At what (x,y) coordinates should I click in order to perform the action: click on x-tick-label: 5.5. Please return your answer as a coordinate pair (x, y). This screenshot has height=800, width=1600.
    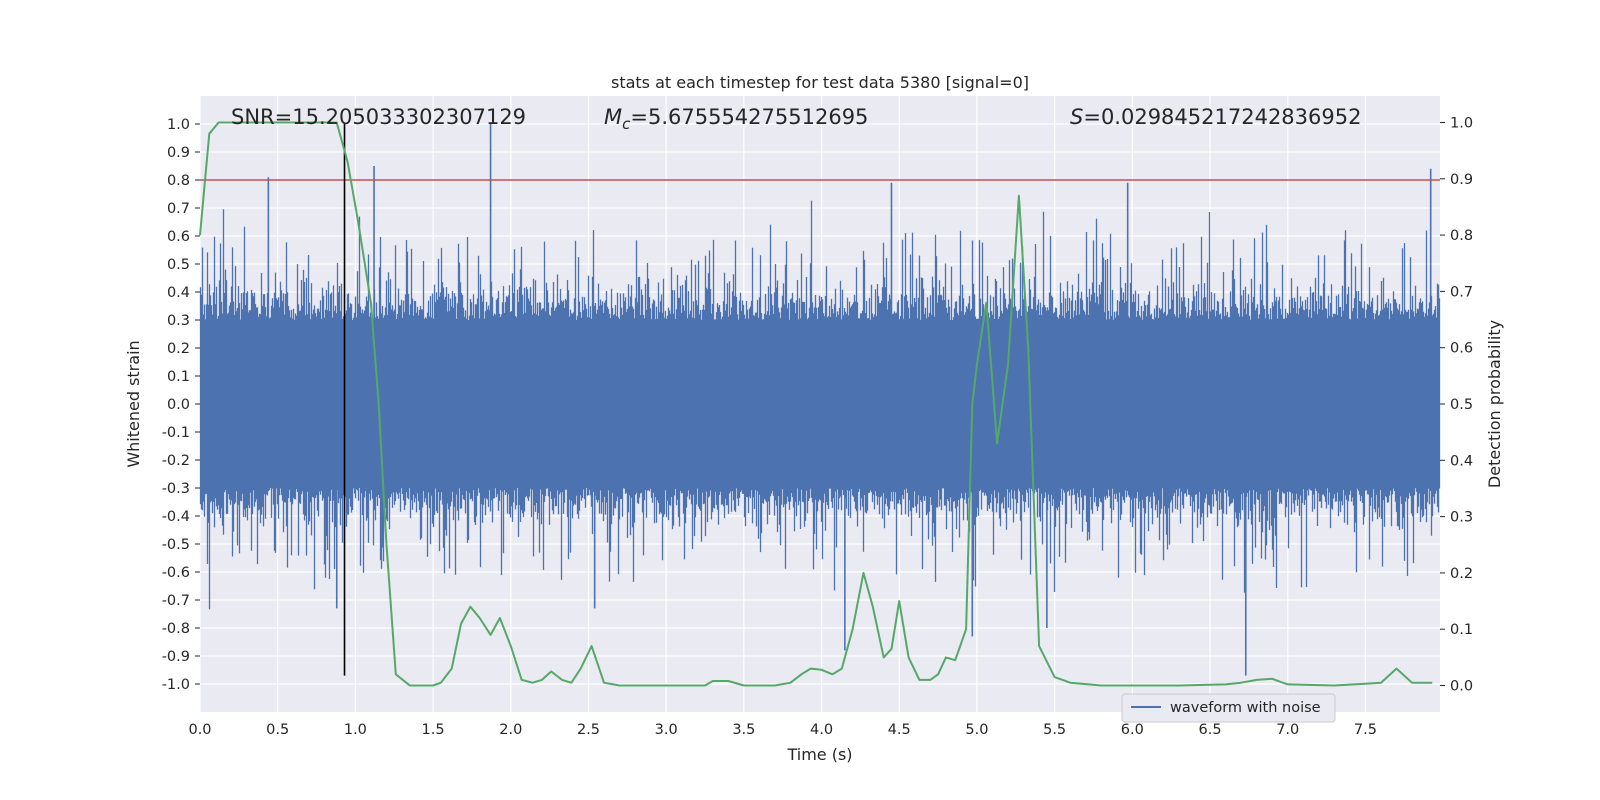
    Looking at the image, I should click on (1054, 730).